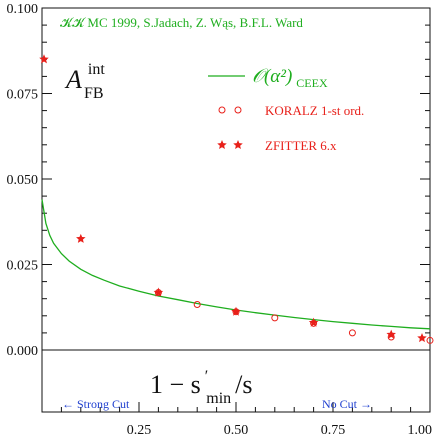  Describe the element at coordinates (333, 430) in the screenshot. I see `x-tick-label: 0.75` at that location.